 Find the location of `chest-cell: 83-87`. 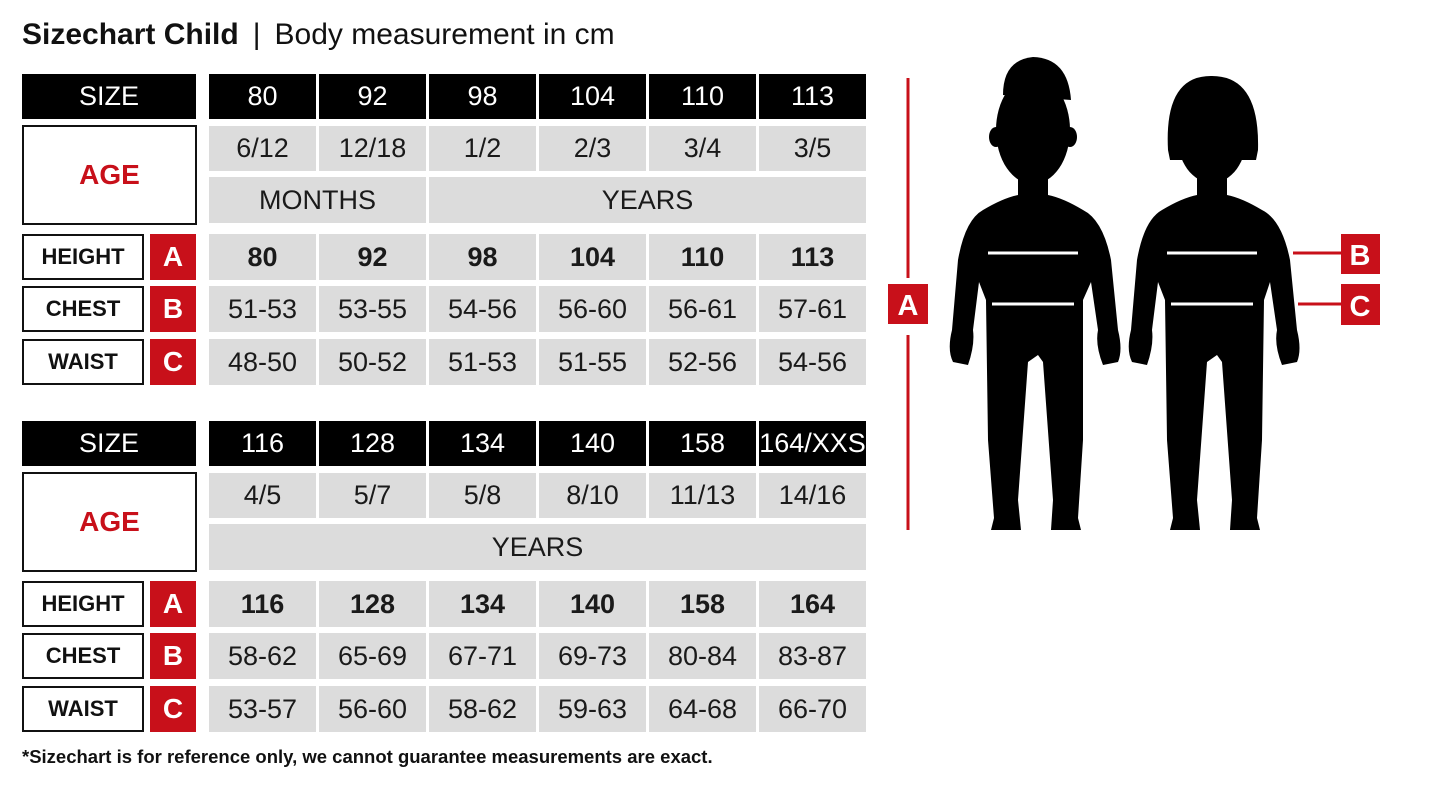

chest-cell: 83-87 is located at coordinates (812, 656).